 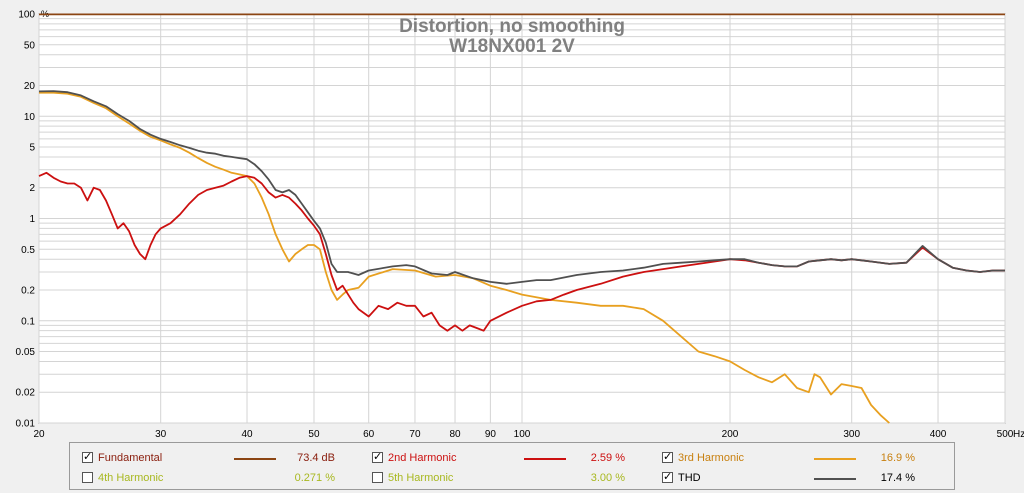 I want to click on x-tick-label: 70, so click(x=415, y=434).